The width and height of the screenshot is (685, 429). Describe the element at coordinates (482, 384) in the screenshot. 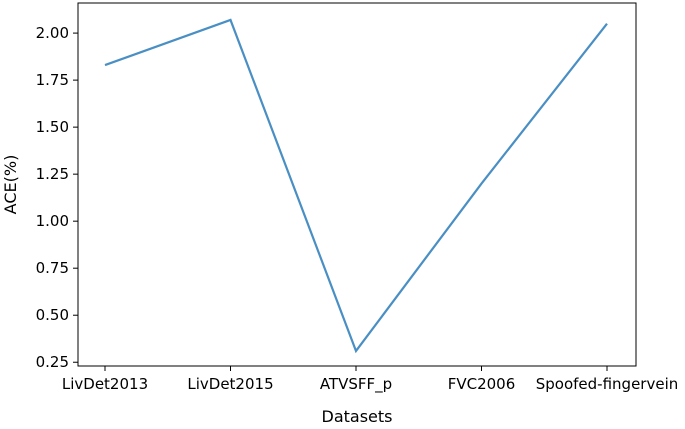

I see `x-tick-label: FVC2006` at that location.